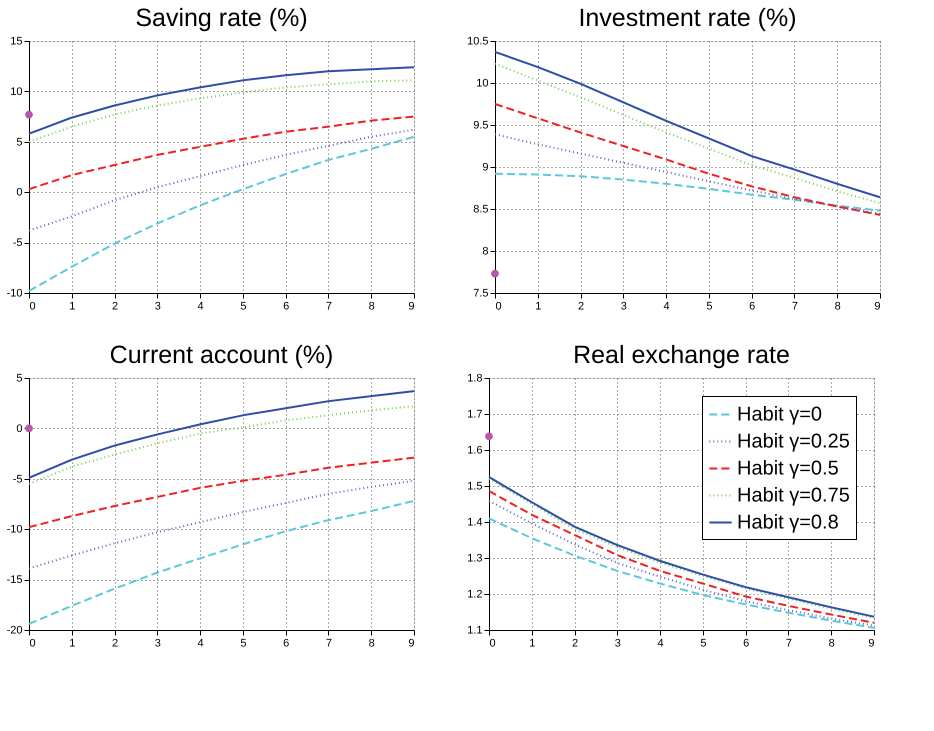 The image size is (934, 731). I want to click on y-tick-label: 1.7, so click(474, 414).